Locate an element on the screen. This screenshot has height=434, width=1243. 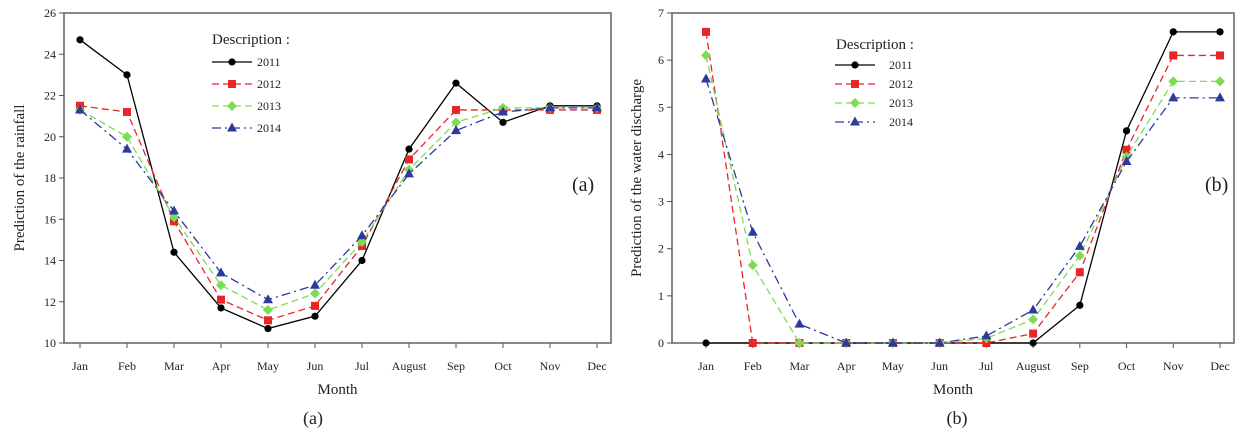
x-tick-label: Apr is located at coordinates (846, 366).